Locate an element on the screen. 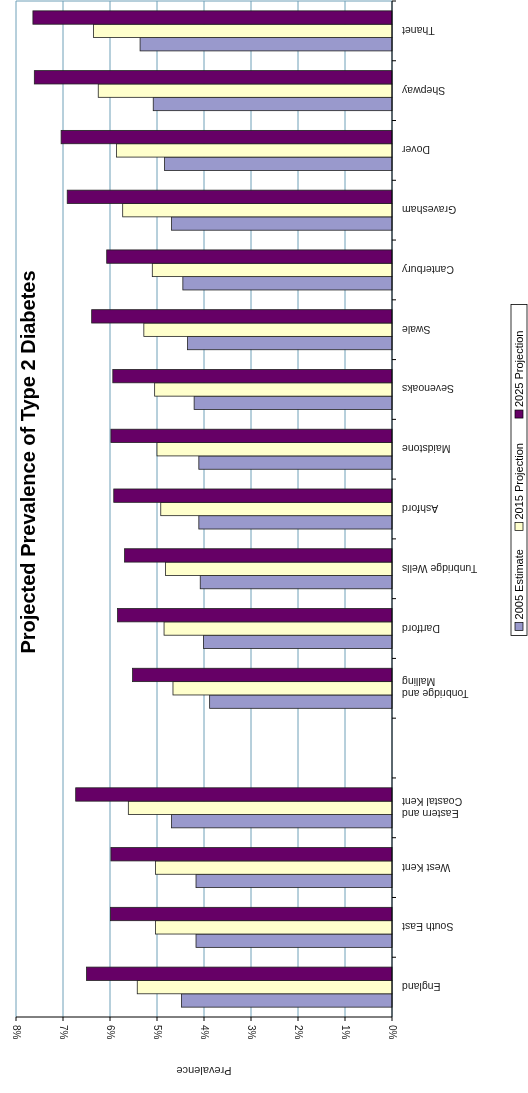 This screenshot has height=1093, width=528. y-tick-label: Dover is located at coordinates (416, 150).